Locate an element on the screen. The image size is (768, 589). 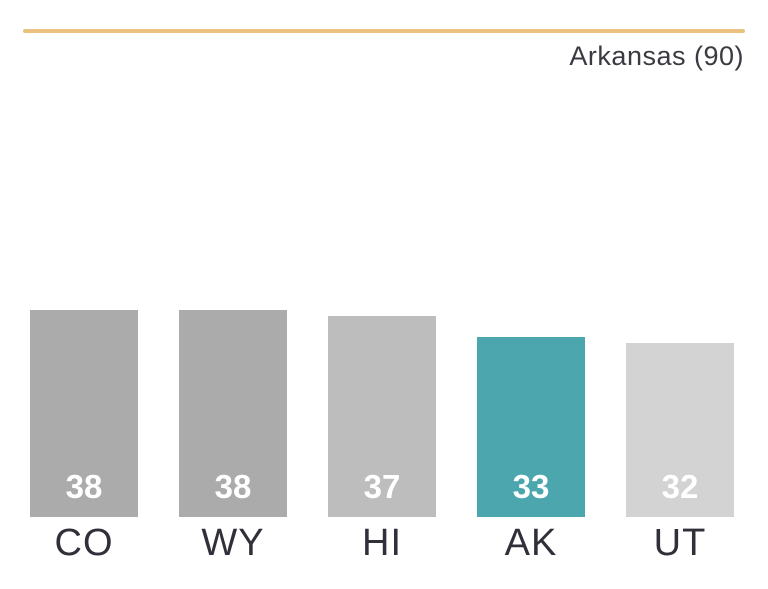
bar-value-label-WY: 38 is located at coordinates (233, 486).